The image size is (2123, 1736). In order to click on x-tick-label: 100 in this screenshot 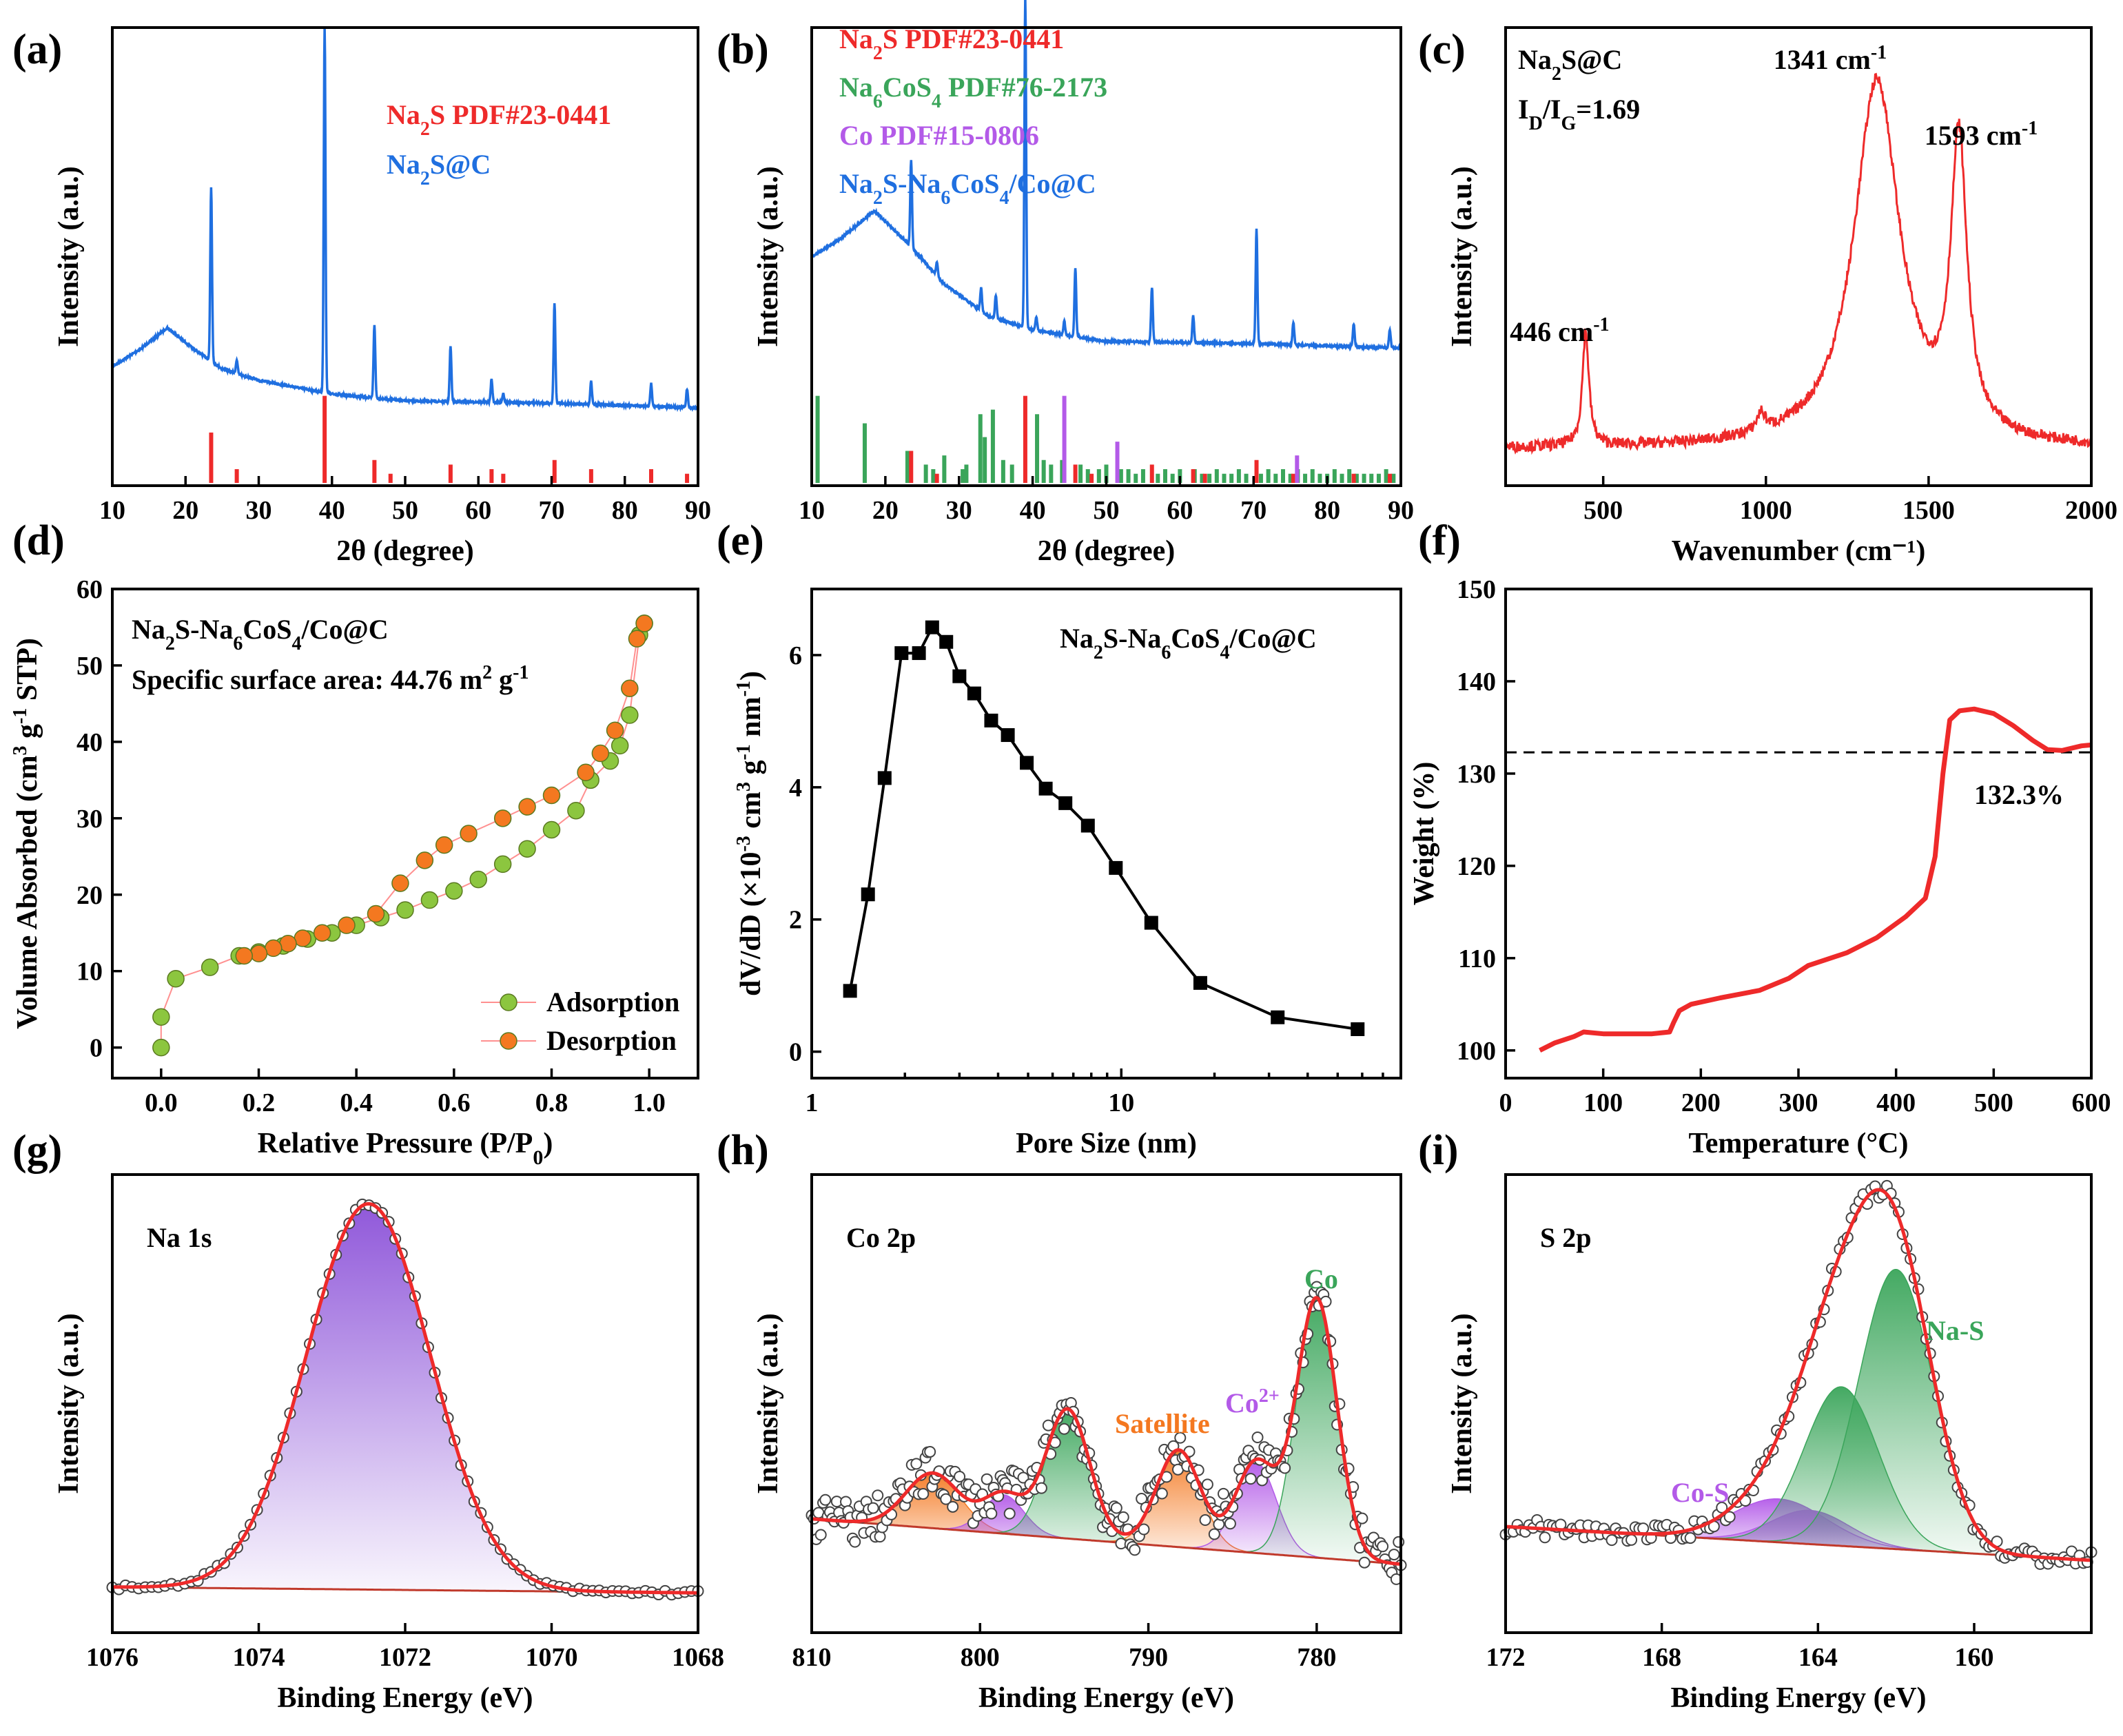, I will do `click(1603, 1102)`.